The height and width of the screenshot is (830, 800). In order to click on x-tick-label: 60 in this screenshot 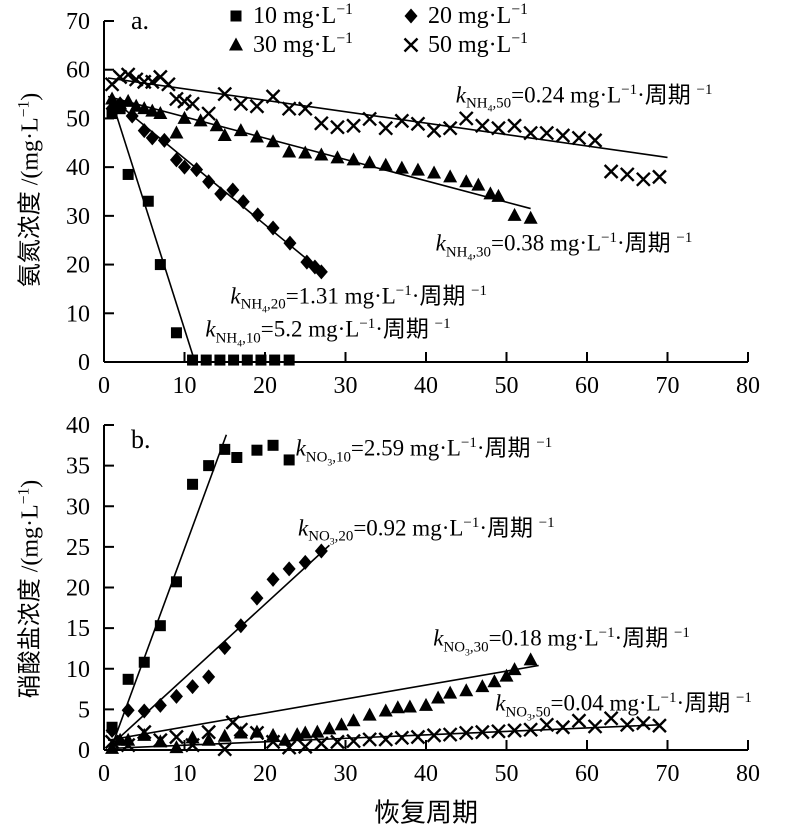, I will do `click(587, 386)`.